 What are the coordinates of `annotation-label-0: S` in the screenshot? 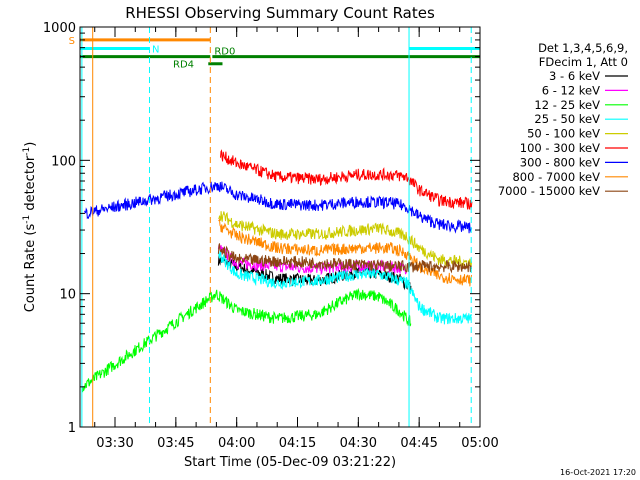 It's located at (72, 41).